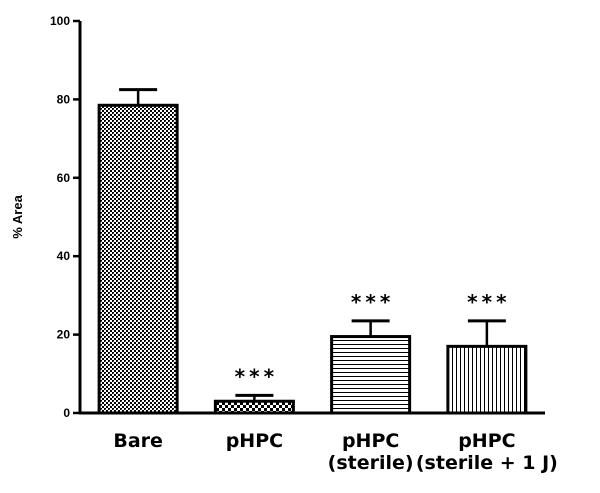 Image resolution: width=600 pixels, height=493 pixels. What do you see at coordinates (66, 217) in the screenshot?
I see `y-axis: 0 20 40 60 80 100` at bounding box center [66, 217].